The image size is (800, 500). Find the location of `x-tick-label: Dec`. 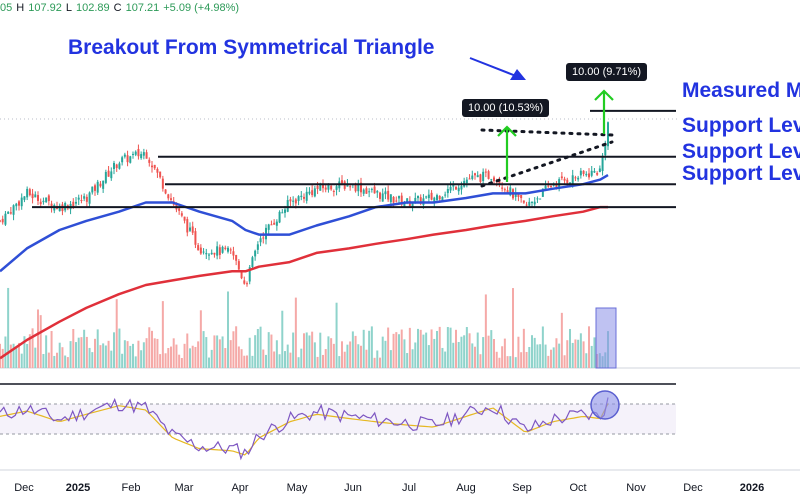

x-tick-label: Dec is located at coordinates (24, 488).